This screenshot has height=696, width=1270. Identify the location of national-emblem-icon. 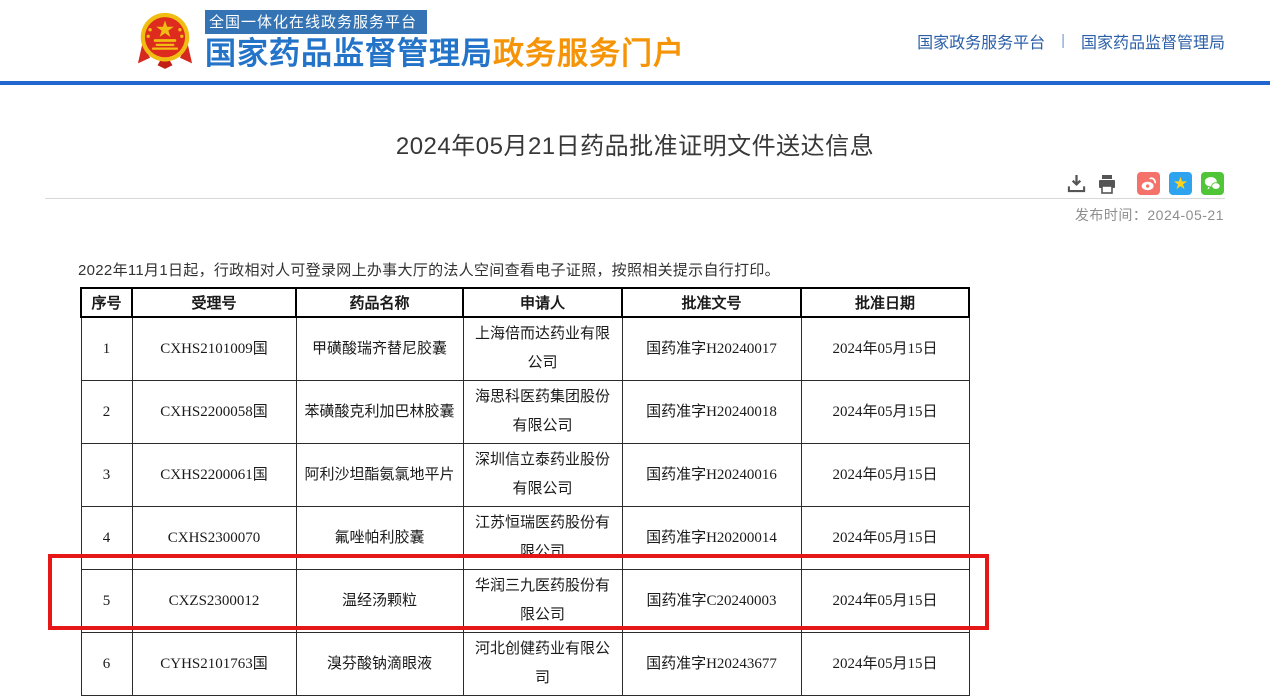
(165, 41).